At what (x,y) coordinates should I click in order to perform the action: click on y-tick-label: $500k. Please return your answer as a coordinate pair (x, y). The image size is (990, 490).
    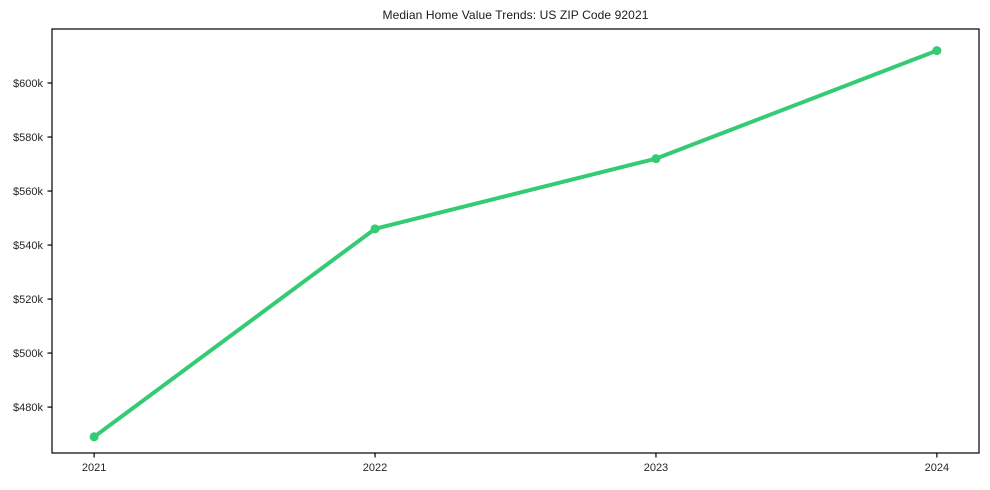
    Looking at the image, I should click on (28, 354).